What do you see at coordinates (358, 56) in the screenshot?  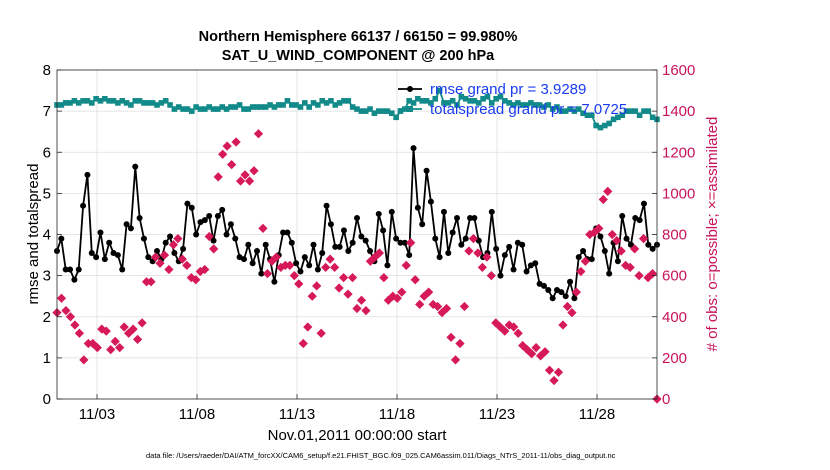 I see `chart-subtitle: SAT_U_WIND_COMPONENT @ 200 hPa` at bounding box center [358, 56].